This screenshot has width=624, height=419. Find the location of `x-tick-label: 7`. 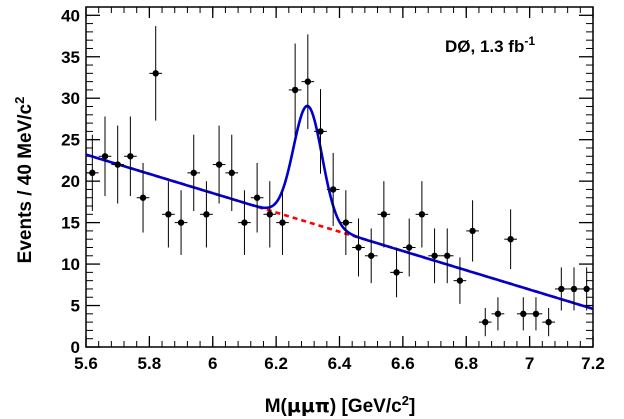

x-tick-label: 7 is located at coordinates (529, 363).